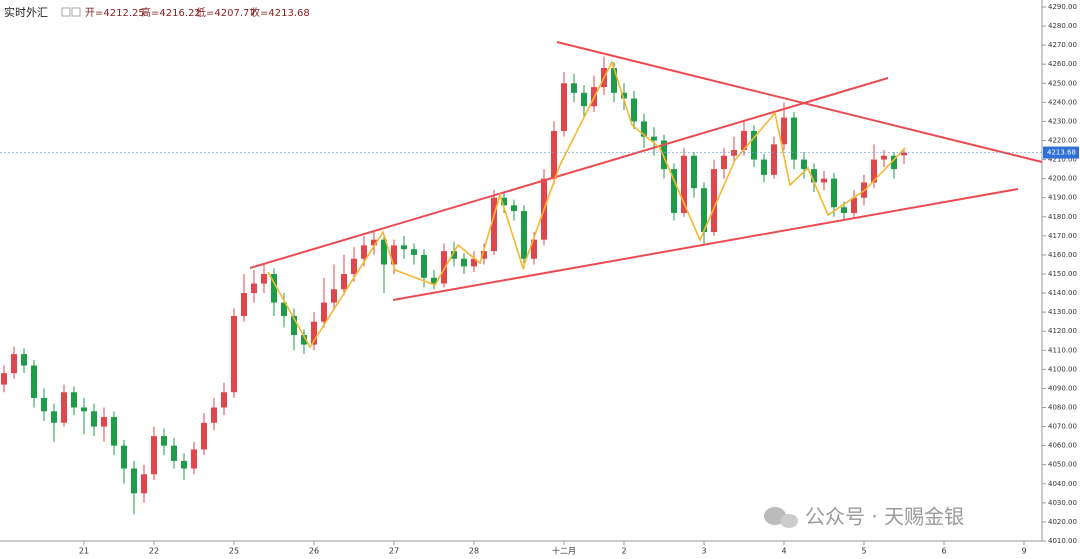 The height and width of the screenshot is (559, 1080). Describe the element at coordinates (1062, 236) in the screenshot. I see `y-tick-label: 4170.00` at that location.